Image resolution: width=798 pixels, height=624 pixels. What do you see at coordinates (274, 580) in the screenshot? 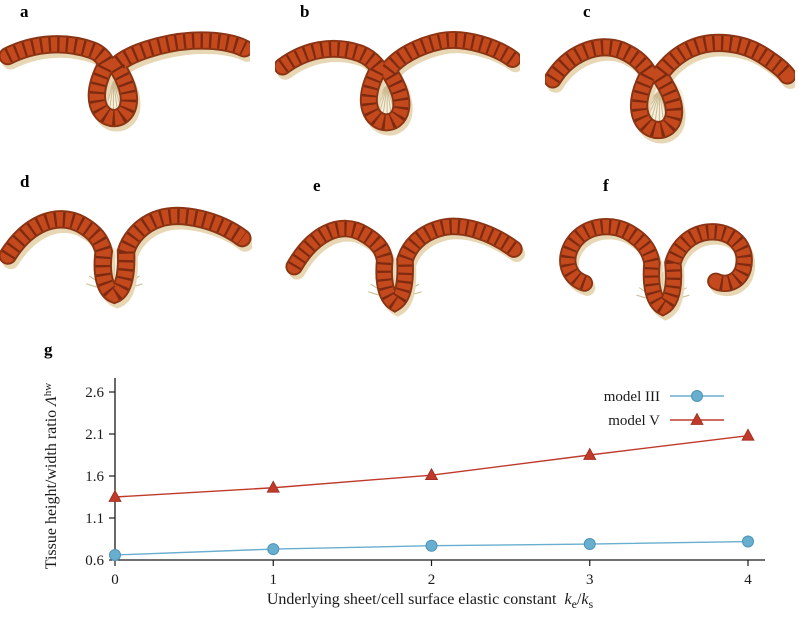
I see `svg-text: 1` at bounding box center [274, 580].